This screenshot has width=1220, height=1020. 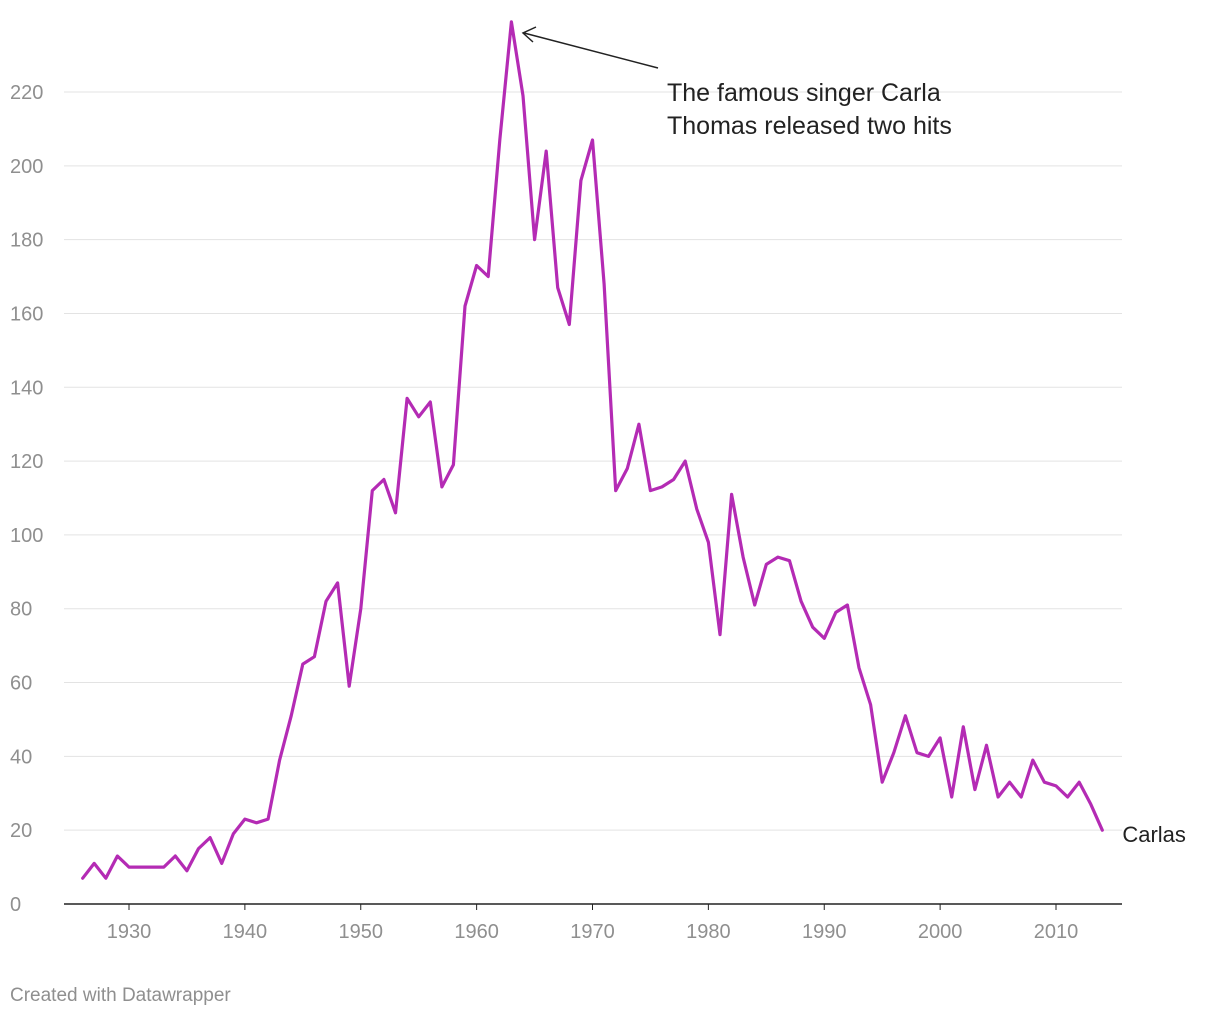 What do you see at coordinates (21, 610) in the screenshot?
I see `y-tick-label-80: 80` at bounding box center [21, 610].